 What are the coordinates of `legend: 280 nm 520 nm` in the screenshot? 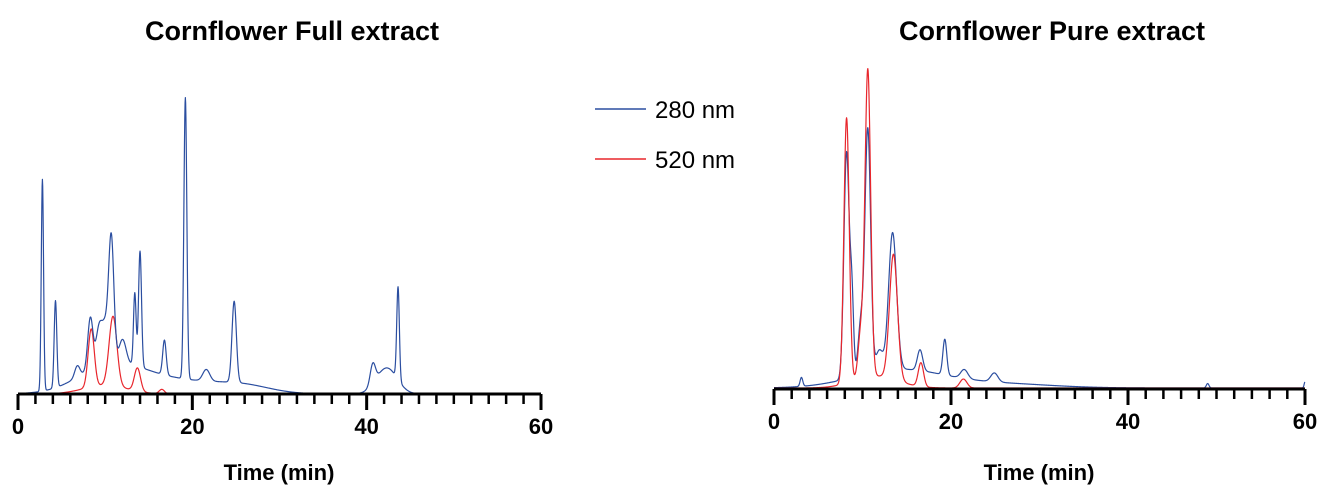 It's located at (665, 135).